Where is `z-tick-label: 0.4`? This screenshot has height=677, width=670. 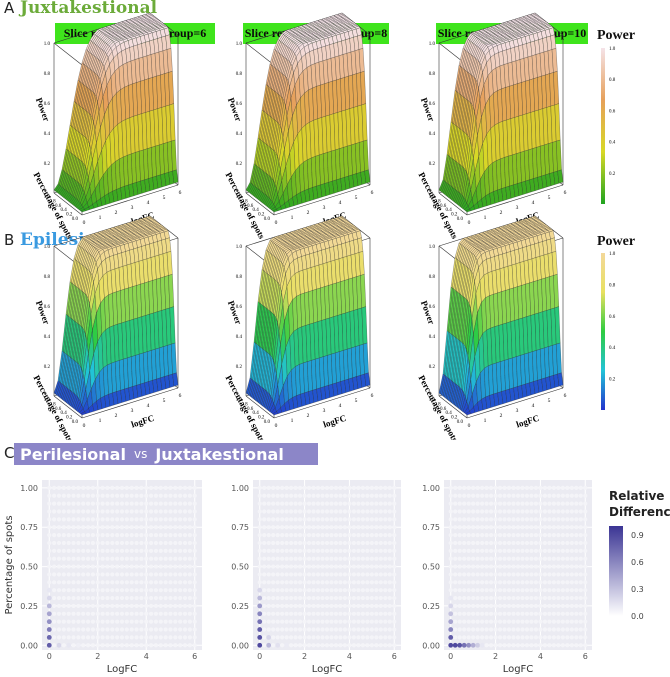
z-tick-label: 0.4 is located at coordinates (47, 134).